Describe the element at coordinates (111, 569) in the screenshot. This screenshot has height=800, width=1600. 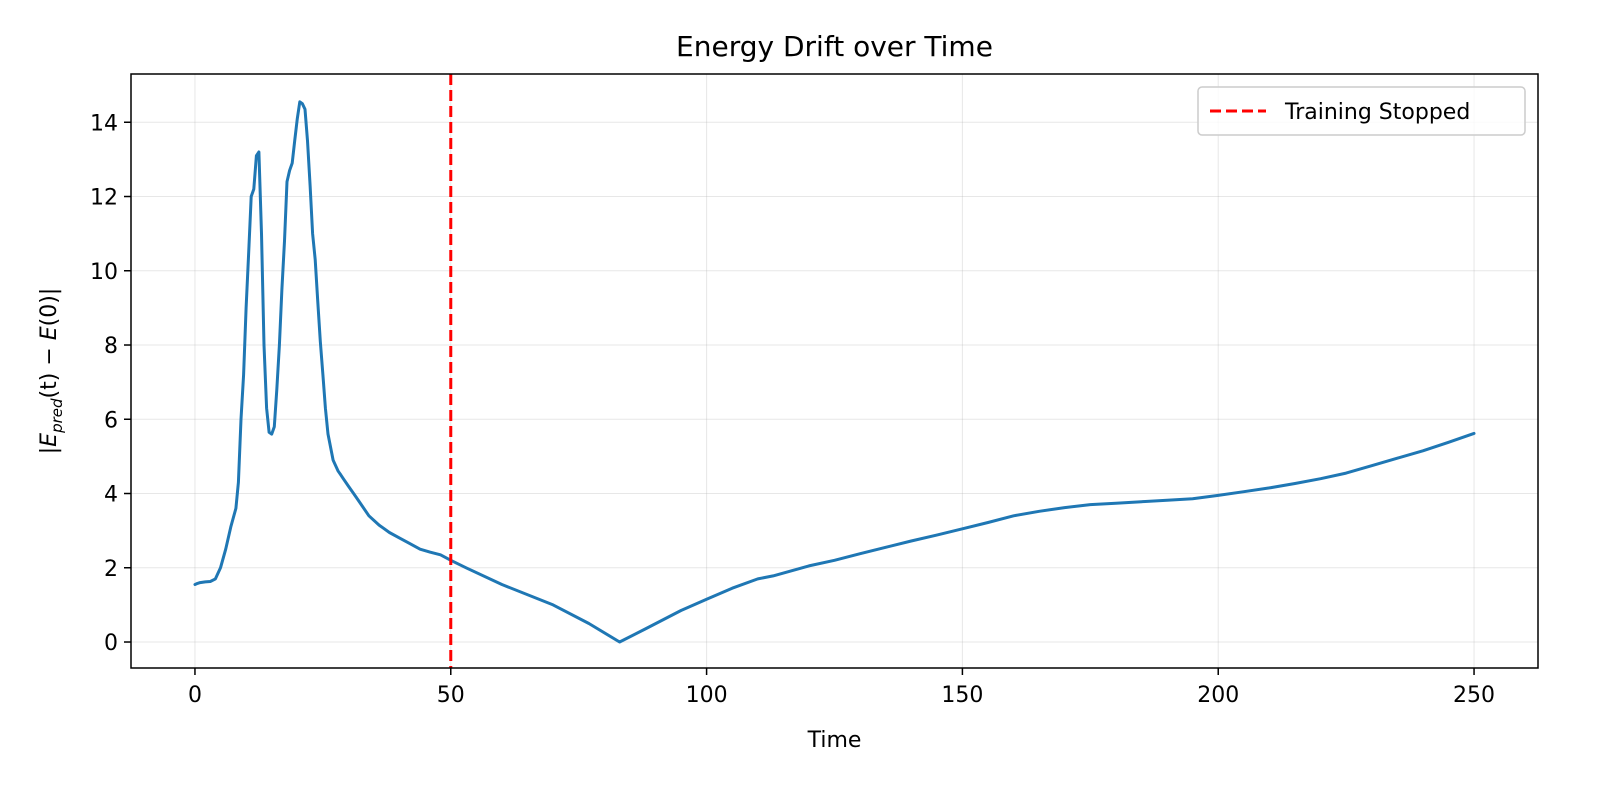
I see `y-tick-label: 2` at that location.